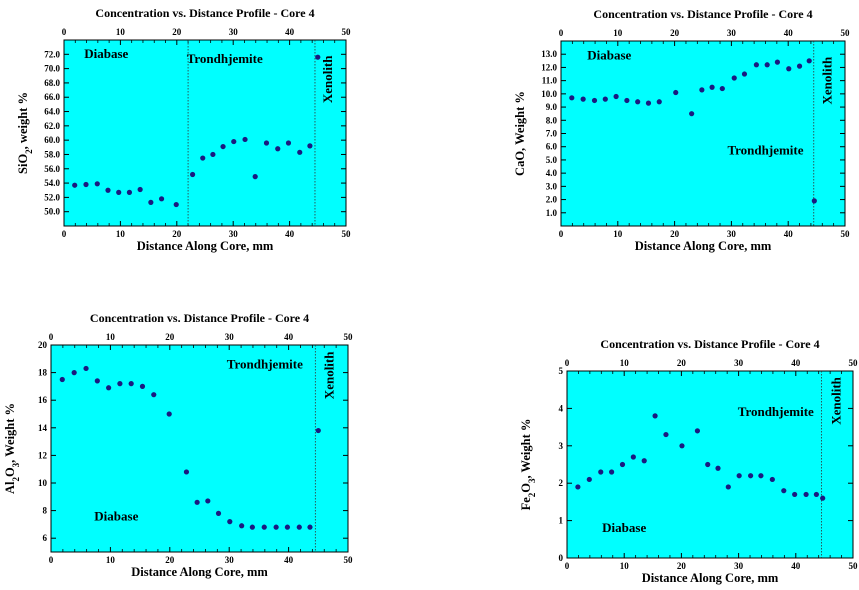  What do you see at coordinates (51, 560) in the screenshot?
I see `x-tick-label: 0` at bounding box center [51, 560].